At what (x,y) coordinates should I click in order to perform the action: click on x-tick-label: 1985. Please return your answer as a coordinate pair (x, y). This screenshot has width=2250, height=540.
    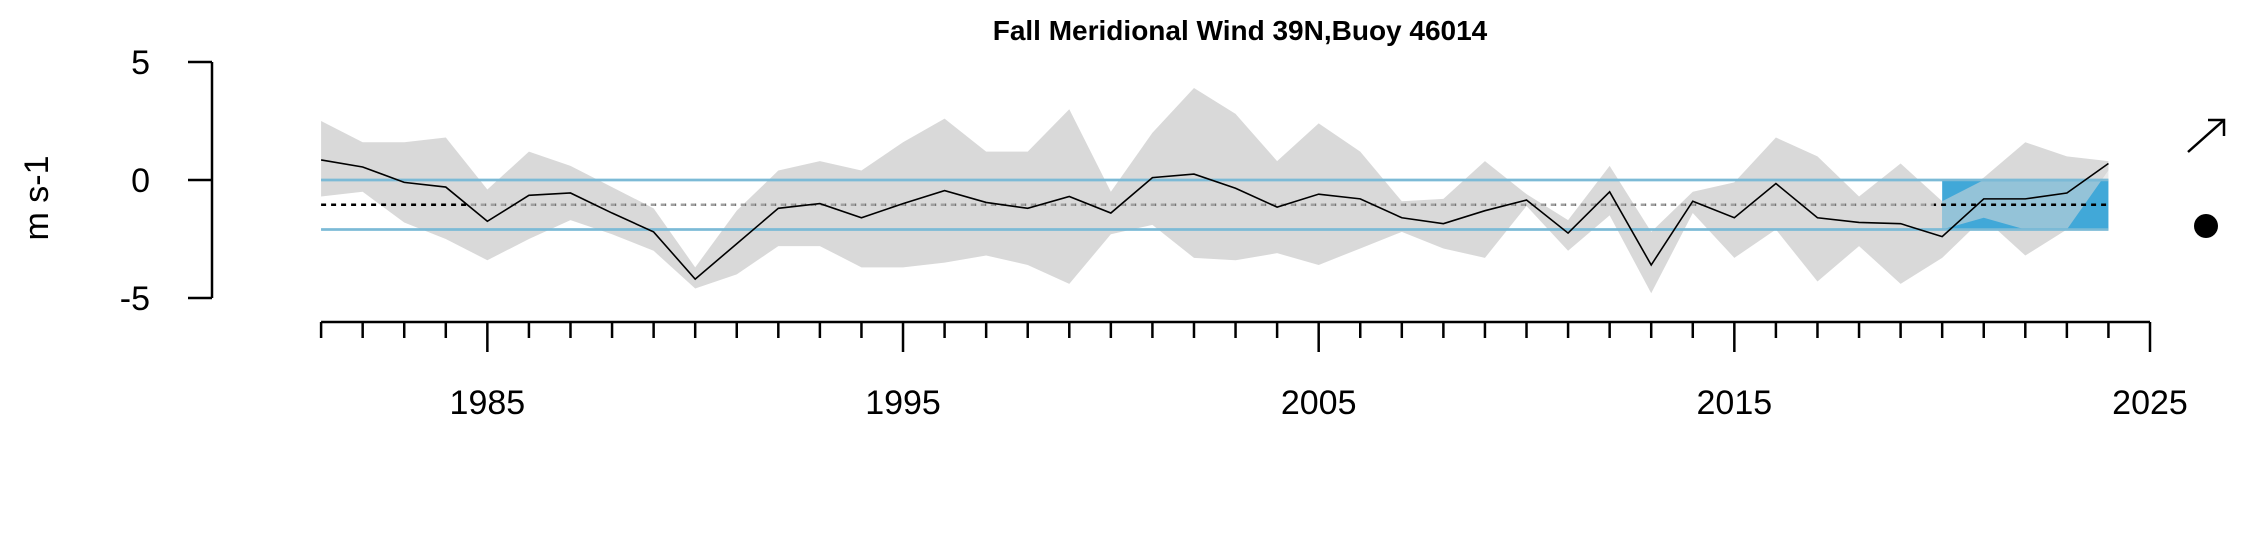
    Looking at the image, I should click on (488, 403).